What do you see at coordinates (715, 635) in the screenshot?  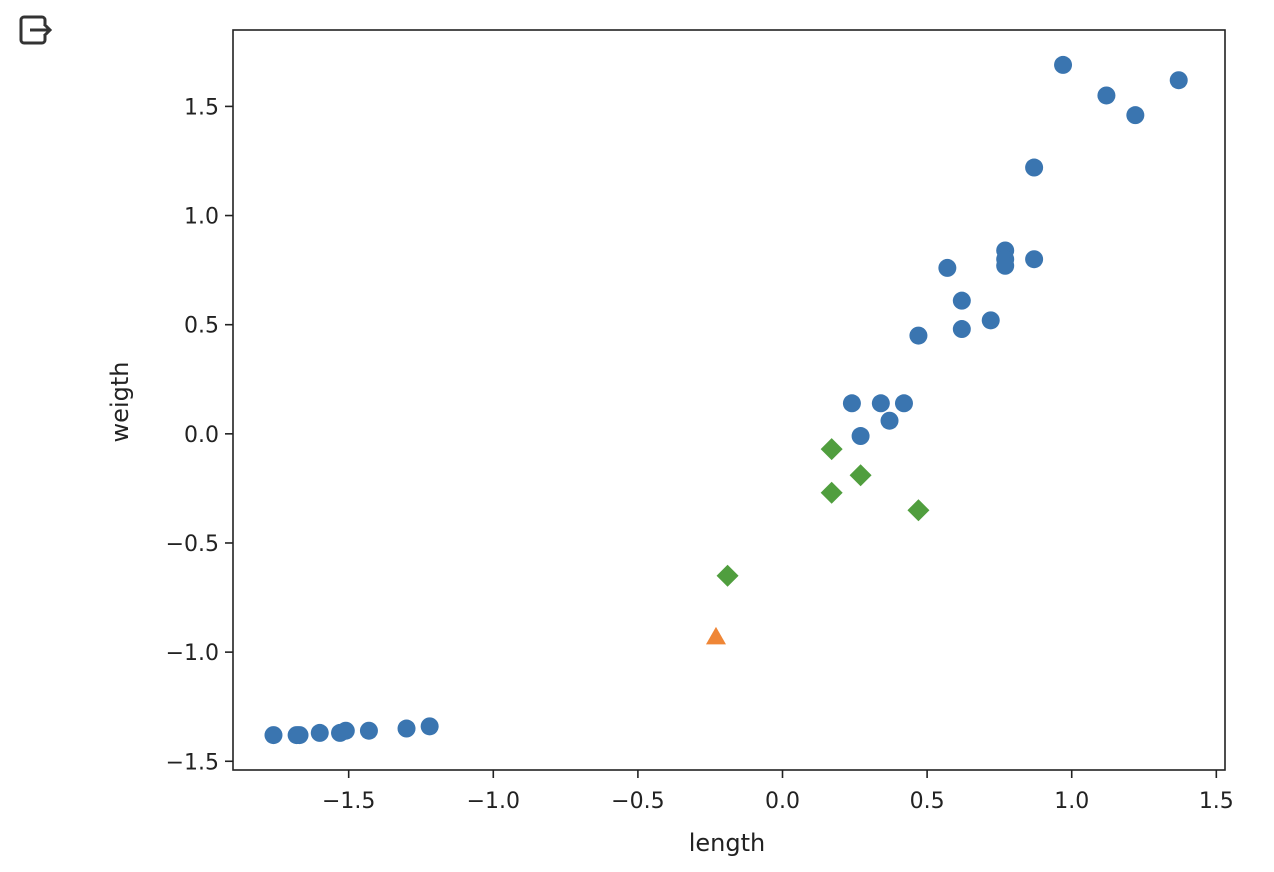 I see `data-point-triangle` at bounding box center [715, 635].